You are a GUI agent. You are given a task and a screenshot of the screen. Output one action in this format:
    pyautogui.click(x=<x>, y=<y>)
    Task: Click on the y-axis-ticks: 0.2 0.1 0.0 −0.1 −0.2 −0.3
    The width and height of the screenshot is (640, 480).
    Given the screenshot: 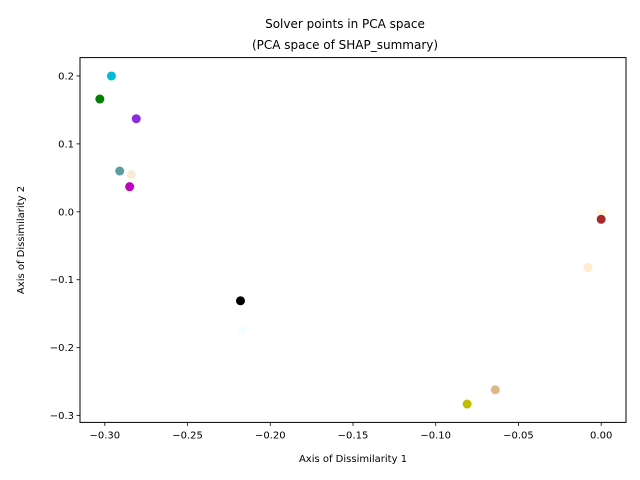 What is the action you would take?
    pyautogui.click(x=65, y=246)
    